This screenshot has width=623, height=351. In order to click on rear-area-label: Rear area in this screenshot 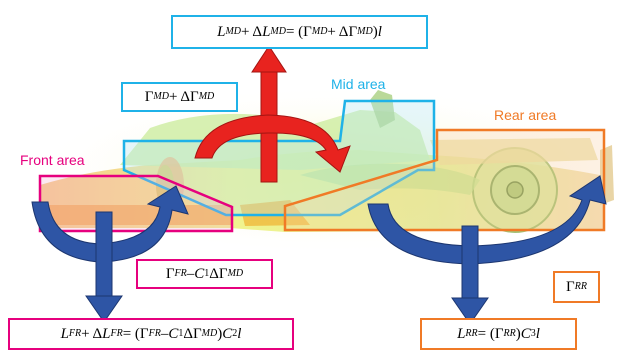, I will do `click(525, 115)`.